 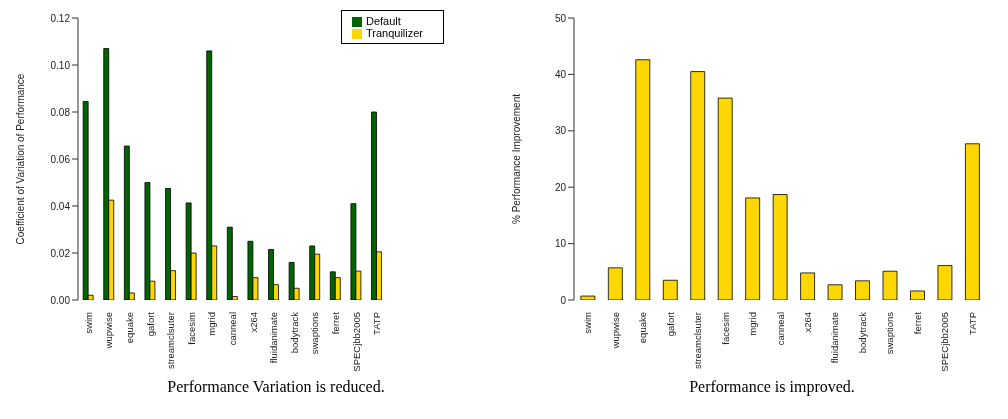 What do you see at coordinates (560, 131) in the screenshot?
I see `y-tick-label: 30` at bounding box center [560, 131].